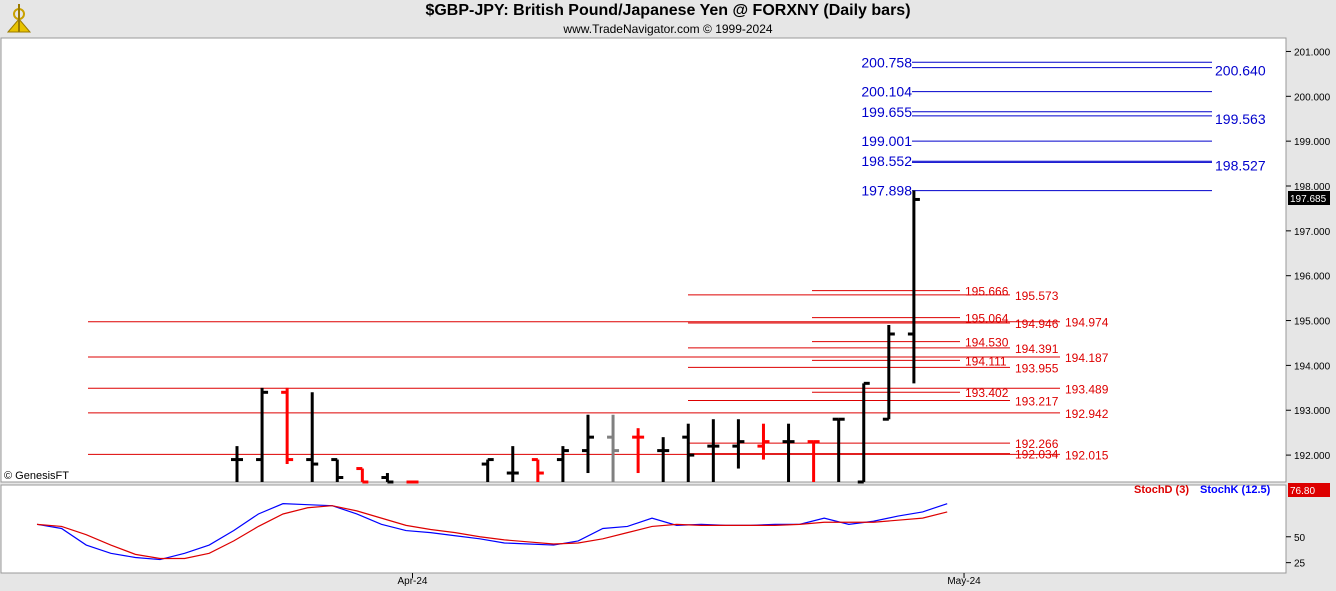 The width and height of the screenshot is (1336, 591). Describe the element at coordinates (1300, 538) in the screenshot. I see `stoch-tick-label: 50` at that location.